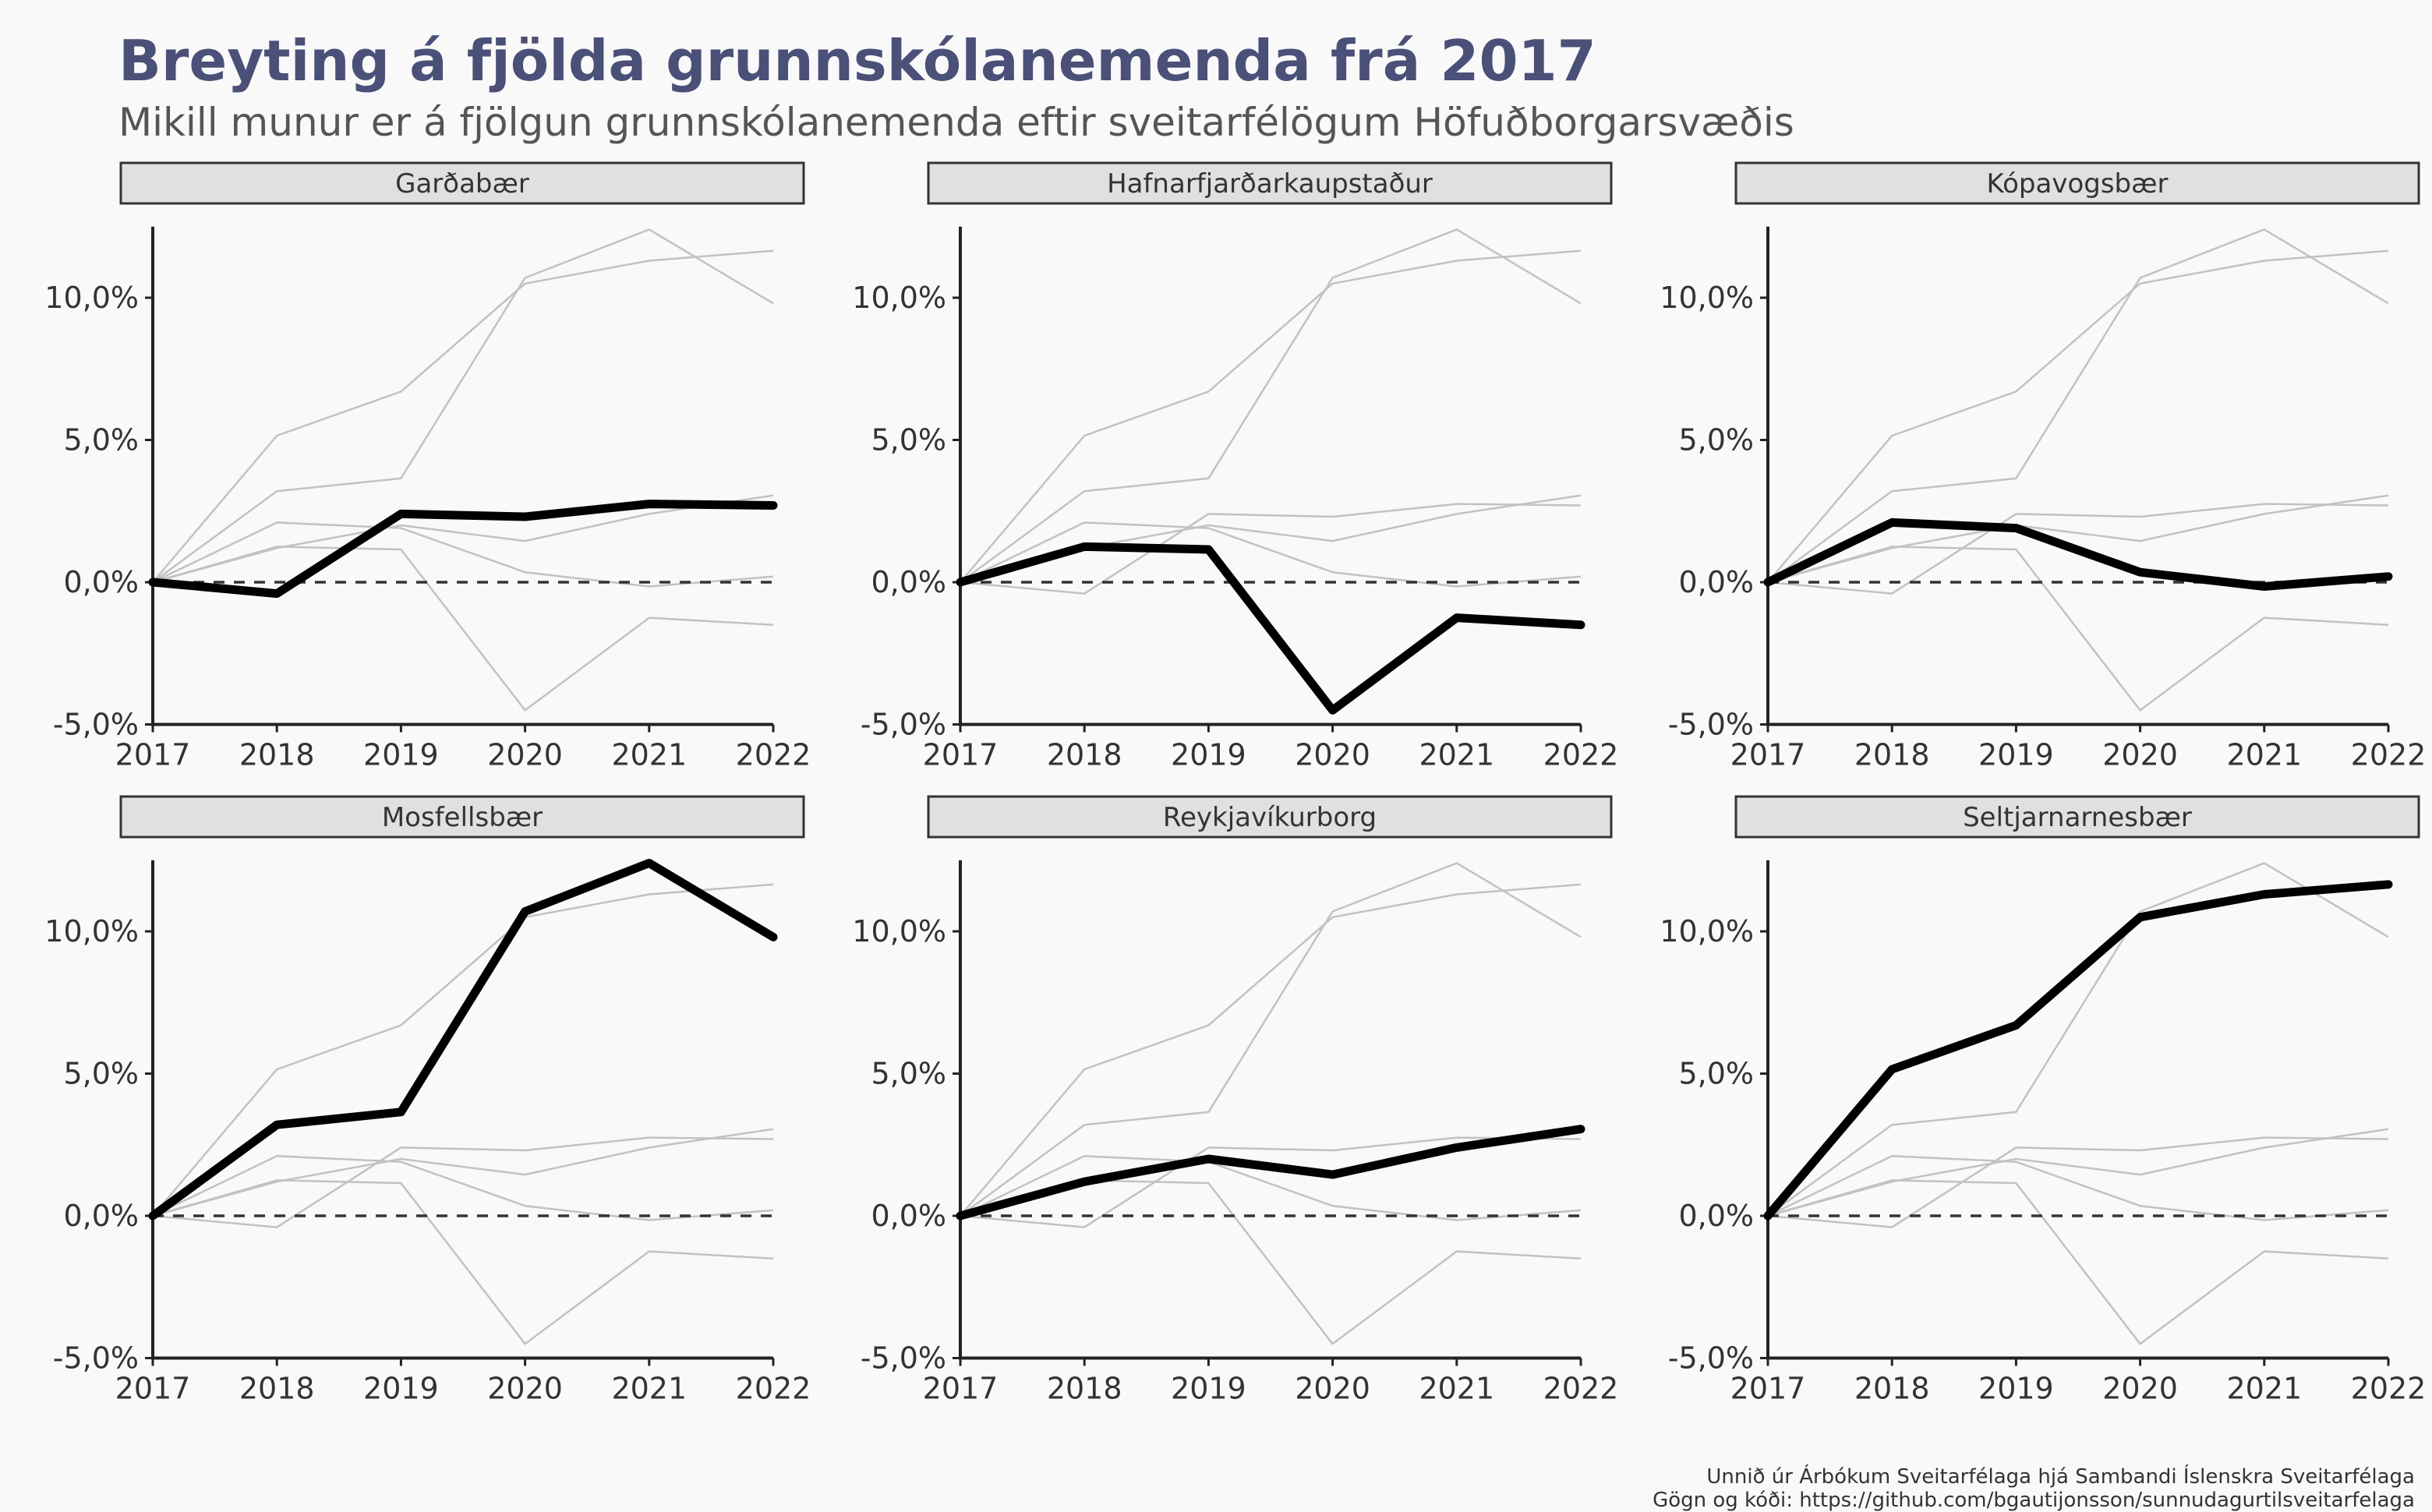  I want to click on panel-1-y-tick-label: -5,0%, so click(96, 725).